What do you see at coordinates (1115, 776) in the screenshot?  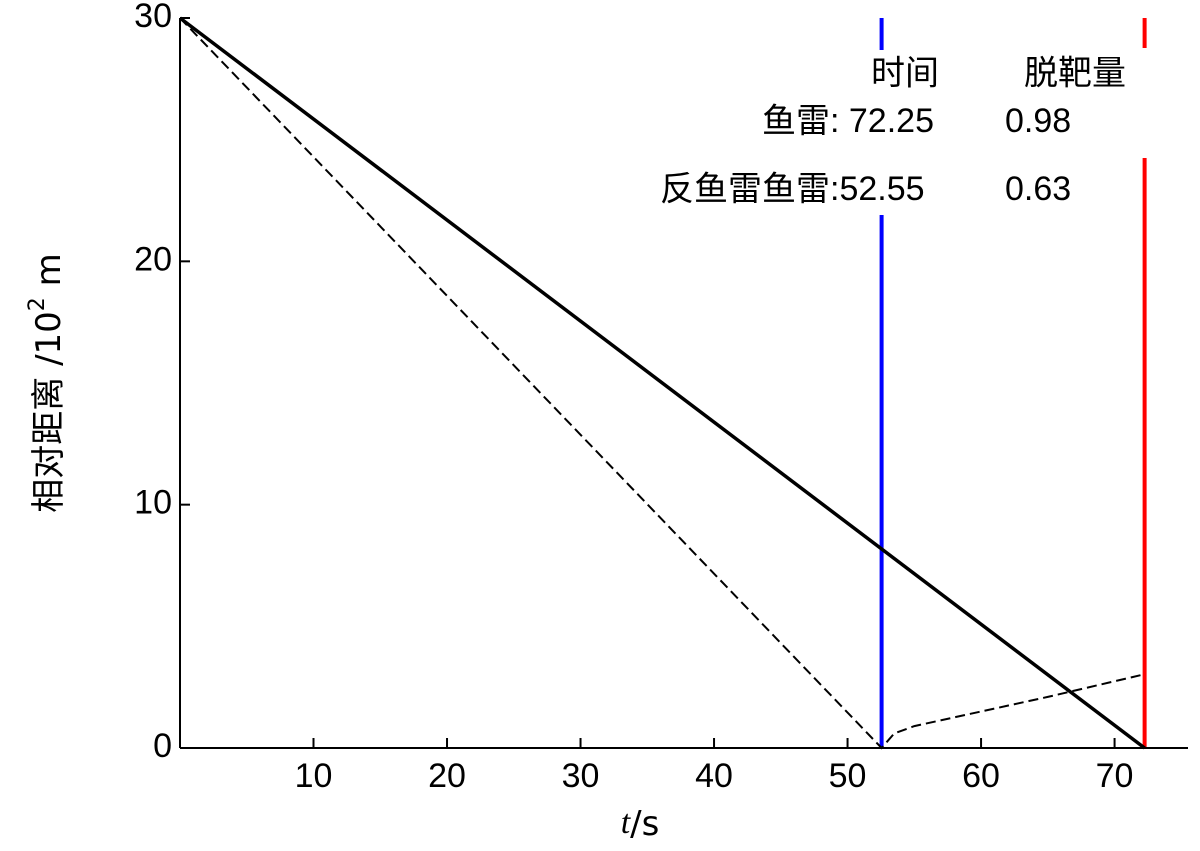 I see `x-tick-label: 70` at bounding box center [1115, 776].